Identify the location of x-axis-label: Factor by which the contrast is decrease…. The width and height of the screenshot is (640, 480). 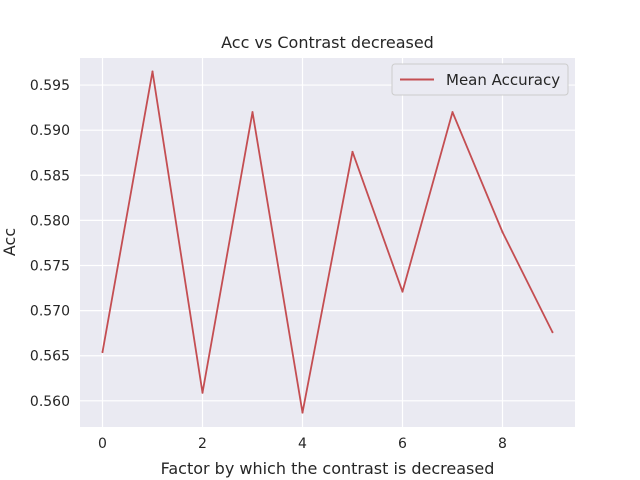
(328, 468).